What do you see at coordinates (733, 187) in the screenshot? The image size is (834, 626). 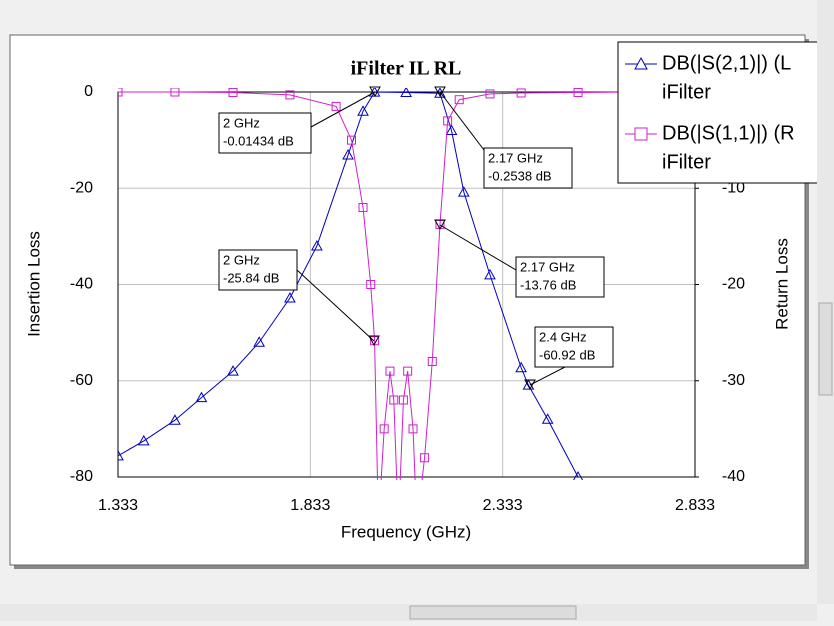 I see `y2-tick-label: -10` at bounding box center [733, 187].